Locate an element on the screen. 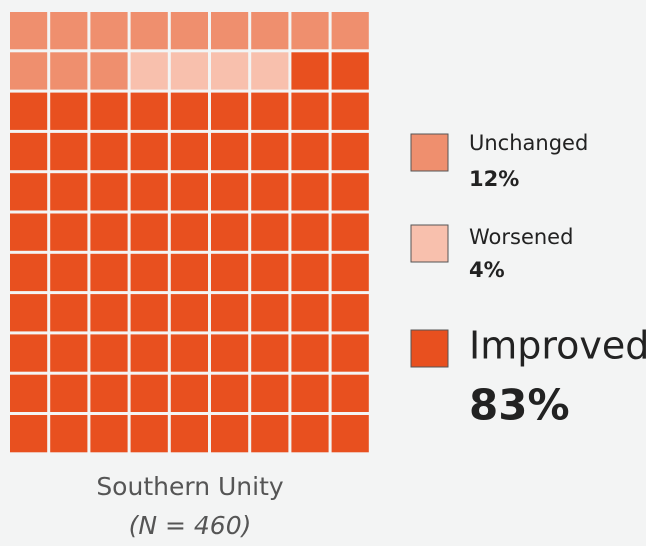 The height and width of the screenshot is (546, 646). legend-value: 4% is located at coordinates (487, 270).